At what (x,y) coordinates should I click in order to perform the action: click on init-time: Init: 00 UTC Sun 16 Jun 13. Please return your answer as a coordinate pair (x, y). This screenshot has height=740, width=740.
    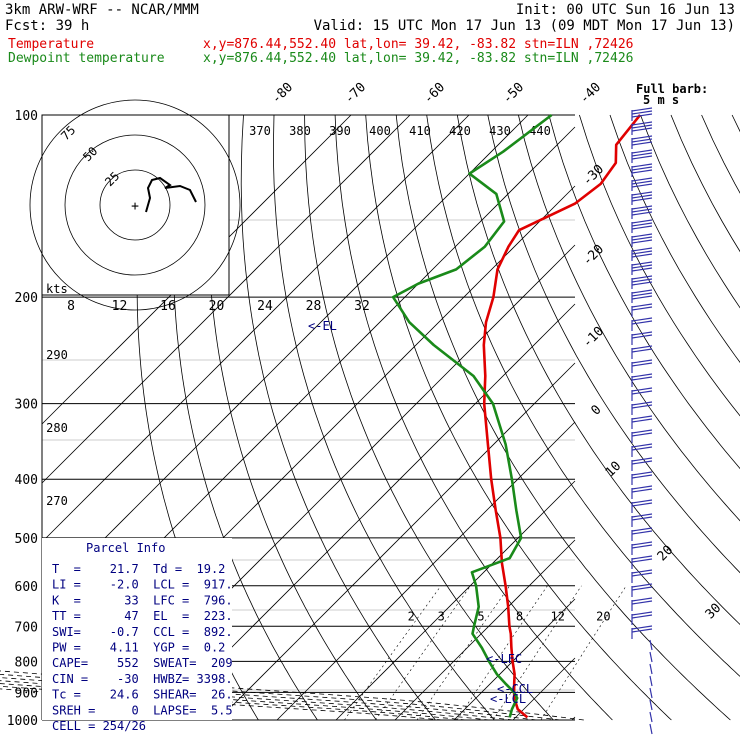
    Looking at the image, I should click on (625, 10).